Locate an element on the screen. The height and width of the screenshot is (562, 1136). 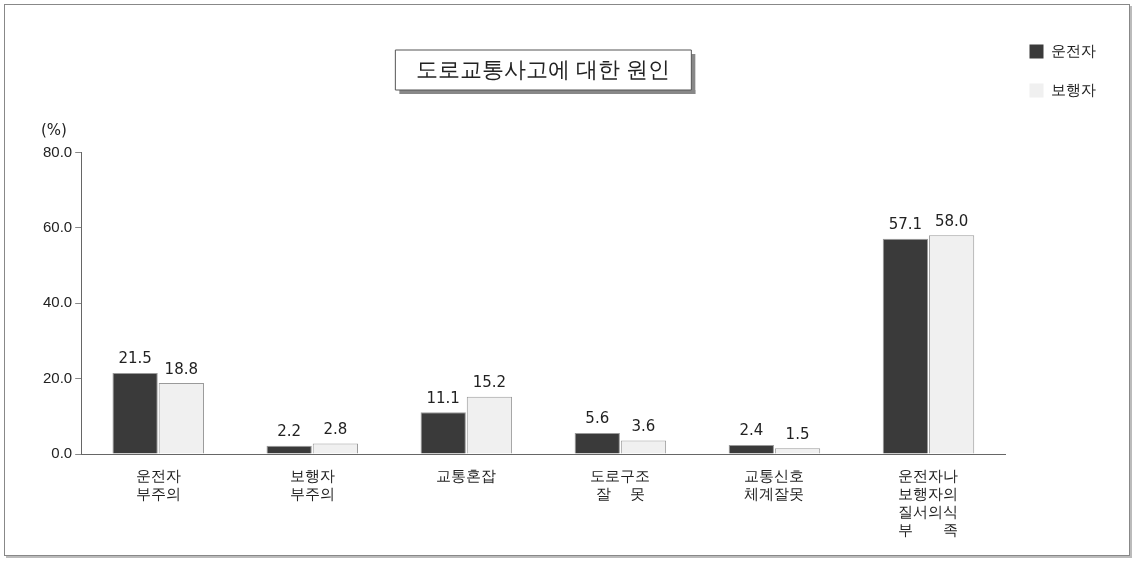
y-tick-label: 60.0 is located at coordinates (57, 226).